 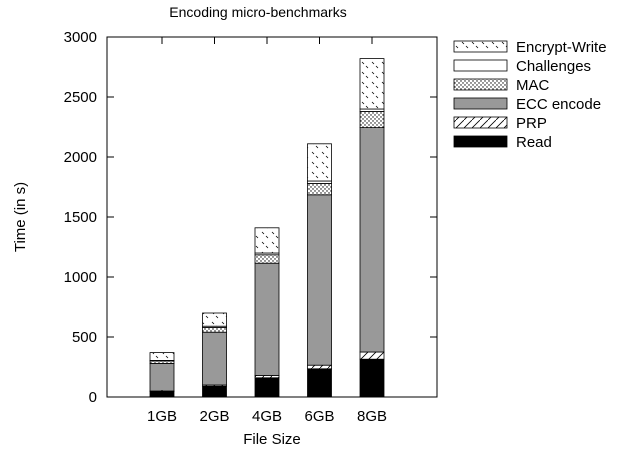 I want to click on bar-prp-6gb, so click(x=319, y=367).